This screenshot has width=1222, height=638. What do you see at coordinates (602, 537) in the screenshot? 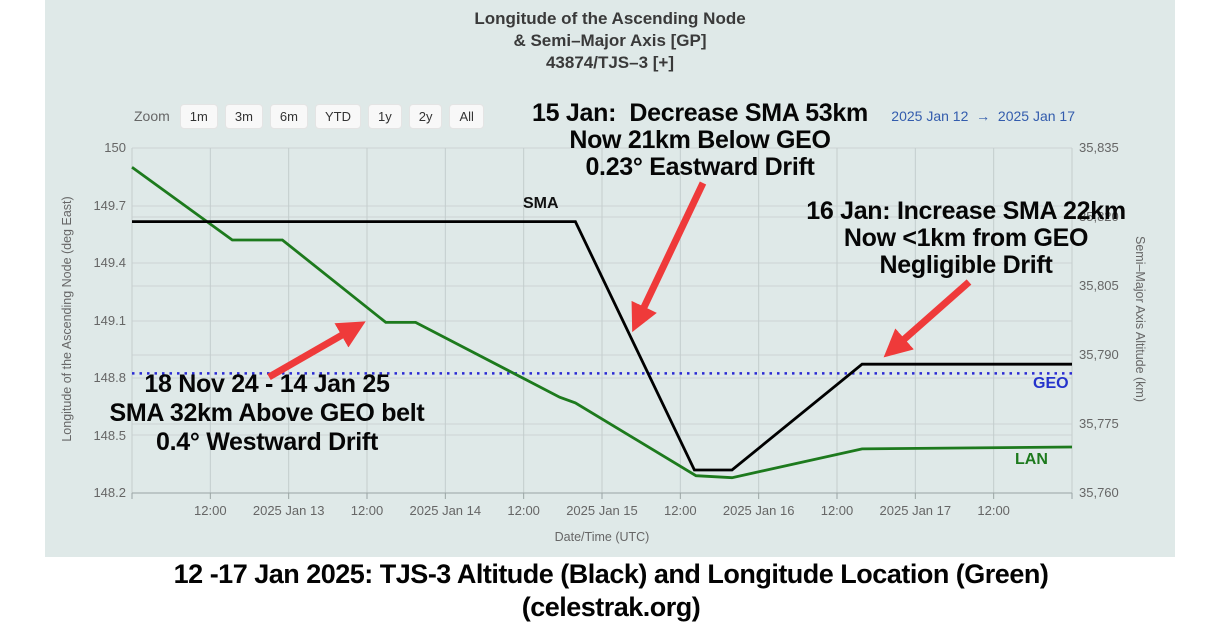
I see `x-axis-title: Date/Time (UTC)` at bounding box center [602, 537].